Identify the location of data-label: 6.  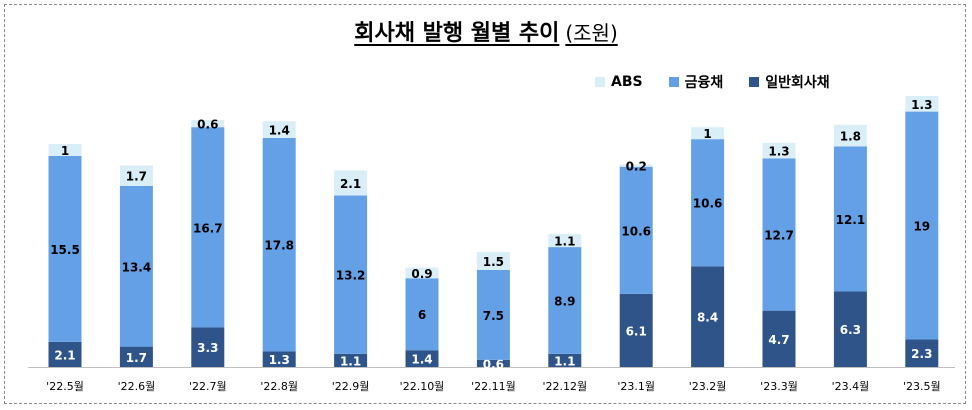
(422, 315).